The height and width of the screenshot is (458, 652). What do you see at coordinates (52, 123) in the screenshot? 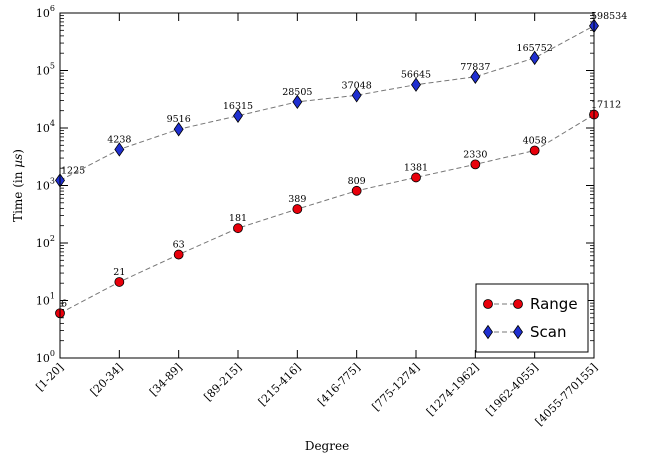
I see `y-tick-exponent: 4` at bounding box center [52, 123].